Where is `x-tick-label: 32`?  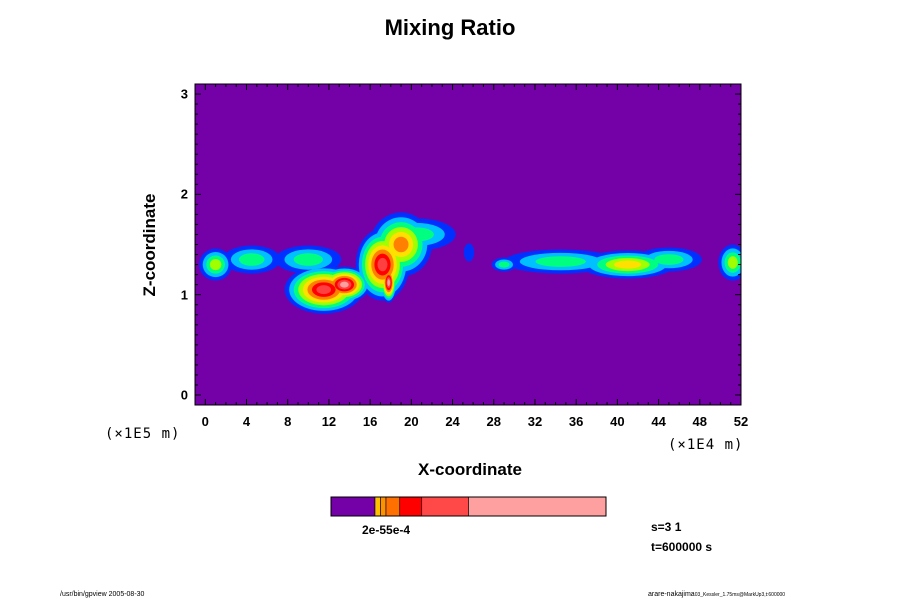
x-tick-label: 32 is located at coordinates (535, 421).